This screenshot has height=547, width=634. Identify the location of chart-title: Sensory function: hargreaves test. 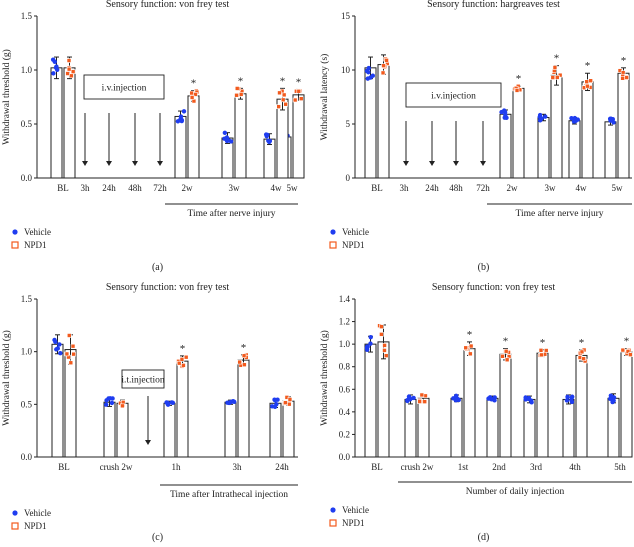
(493, 5).